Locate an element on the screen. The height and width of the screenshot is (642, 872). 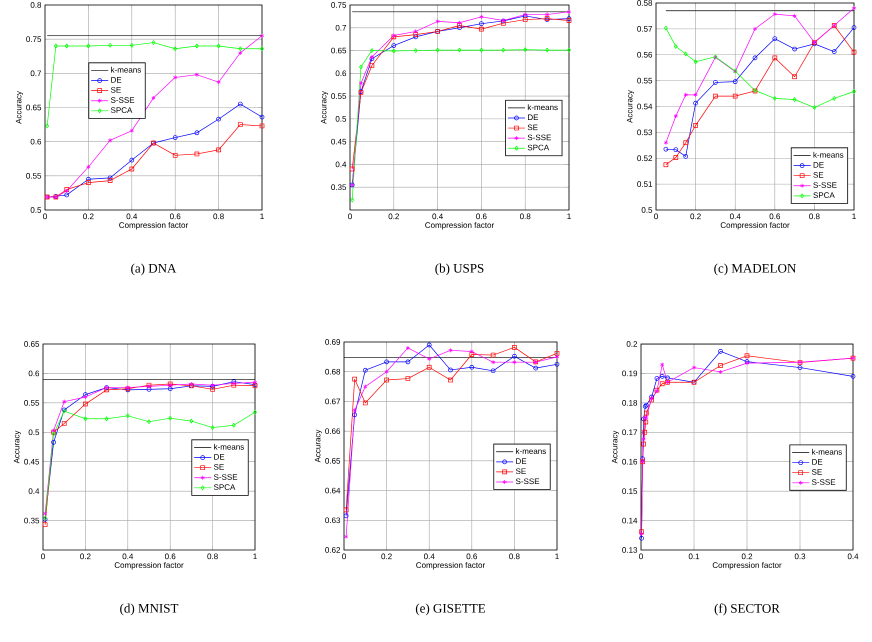
y-tick-label: 0.18 is located at coordinates (630, 403).